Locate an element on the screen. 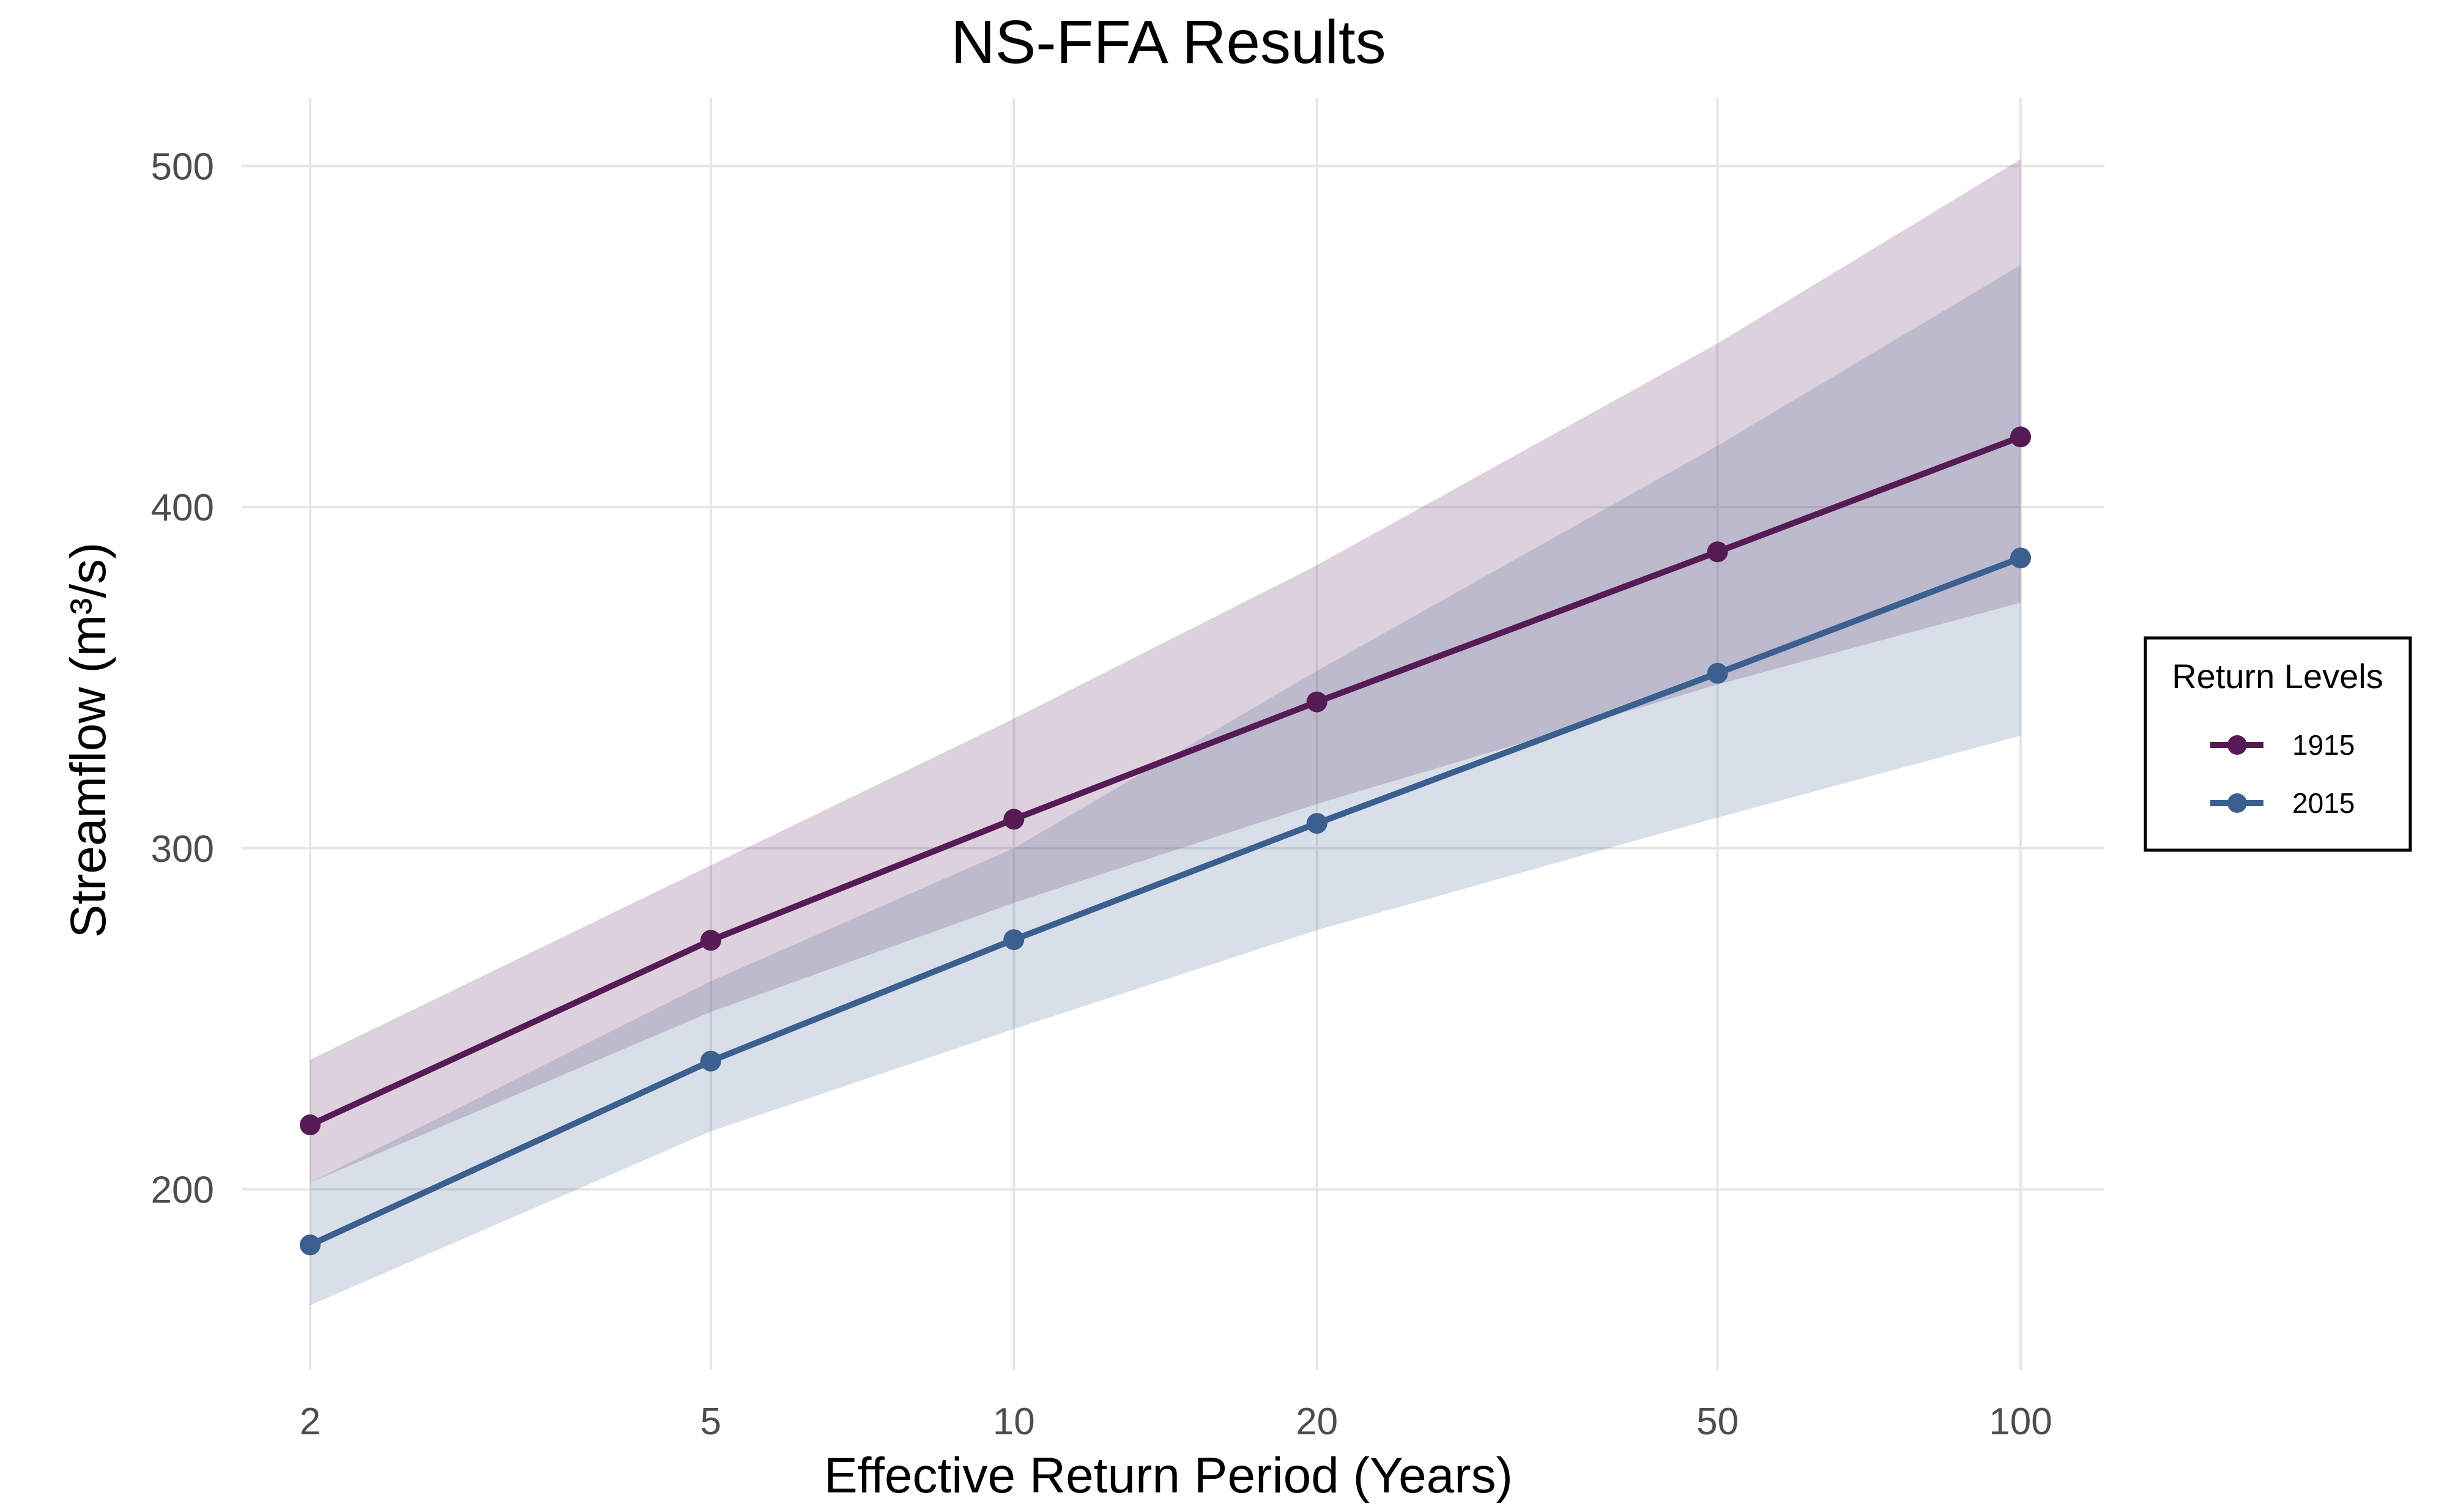  y-tick-label: 200 is located at coordinates (183, 1190).